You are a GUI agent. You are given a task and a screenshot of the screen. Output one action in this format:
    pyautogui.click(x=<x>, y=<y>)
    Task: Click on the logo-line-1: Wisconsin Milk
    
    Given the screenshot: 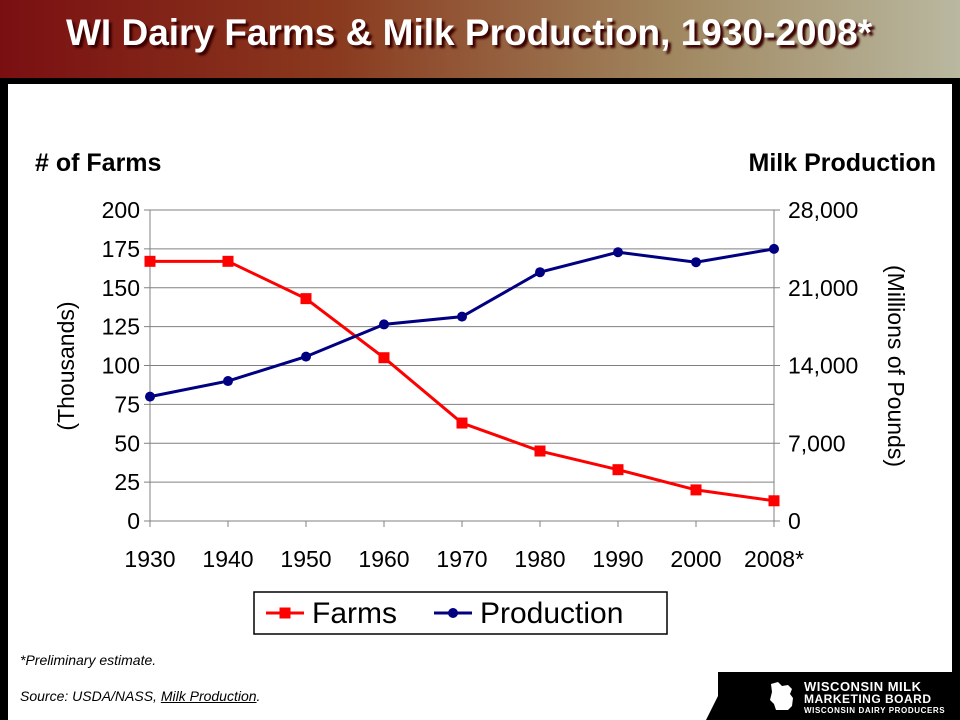 What is the action you would take?
    pyautogui.click(x=863, y=686)
    